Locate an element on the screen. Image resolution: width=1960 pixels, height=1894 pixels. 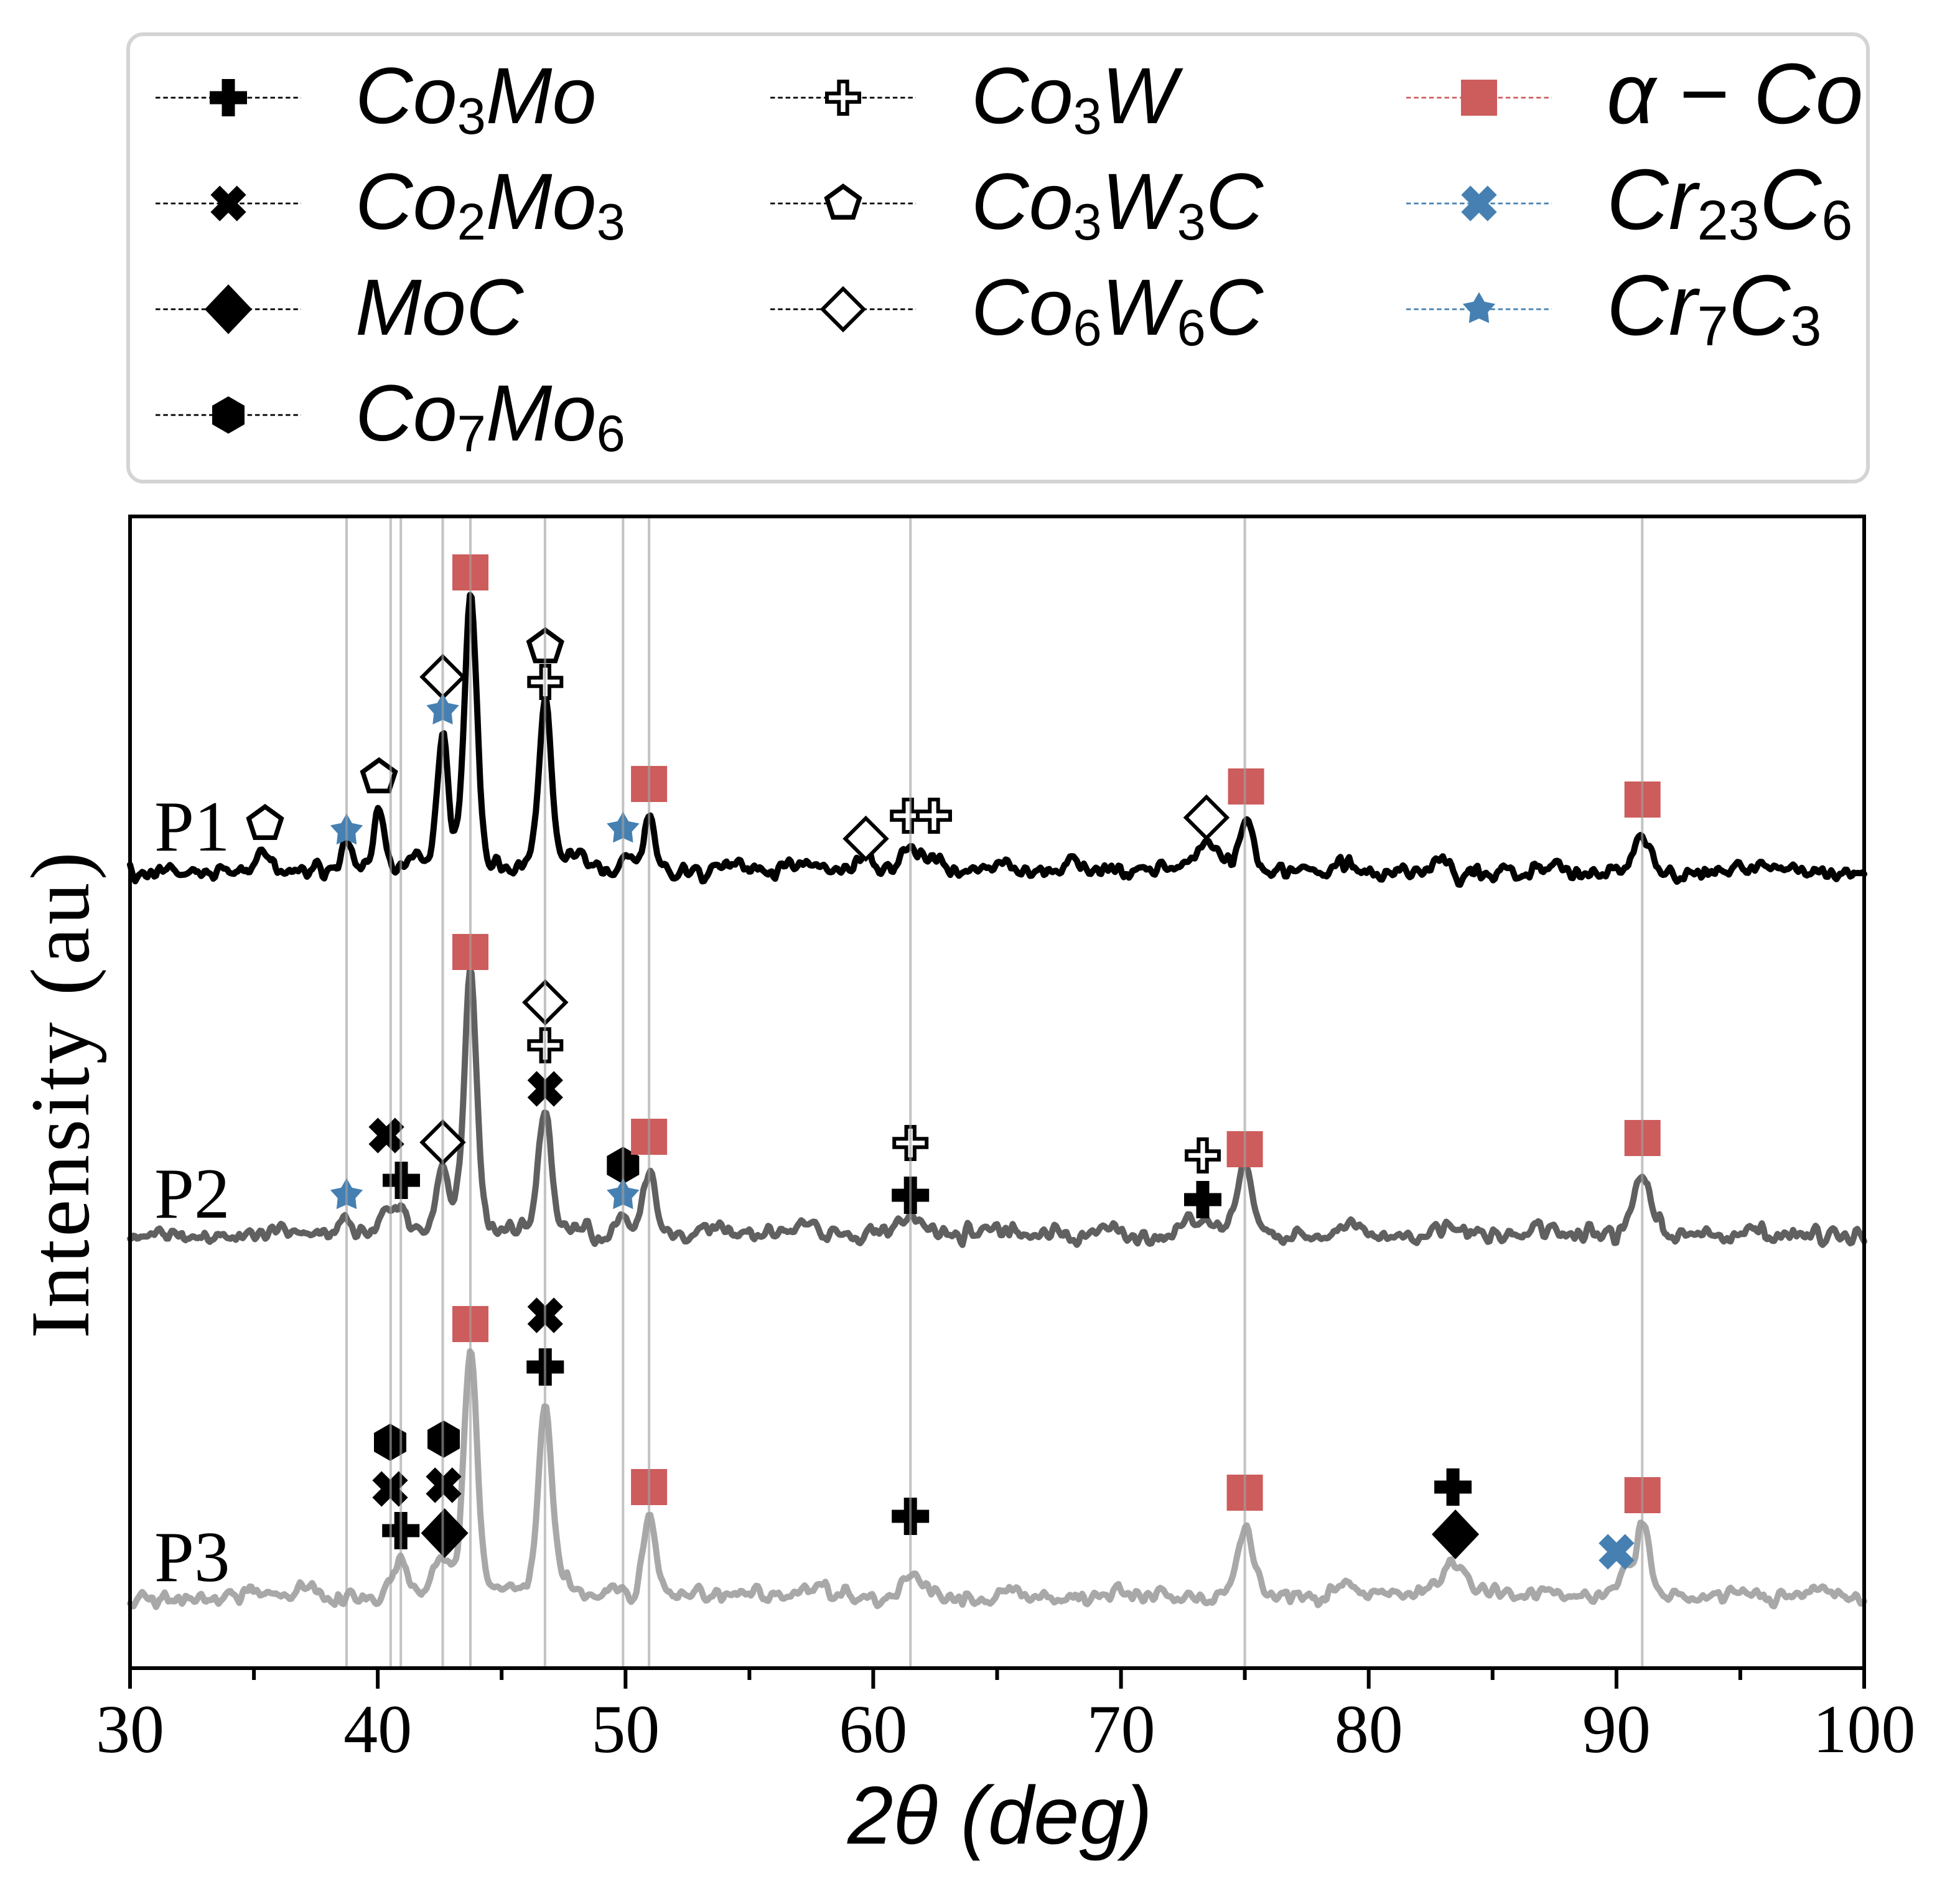
svg-text: Co3​W3​C is located at coordinates (1117, 204).